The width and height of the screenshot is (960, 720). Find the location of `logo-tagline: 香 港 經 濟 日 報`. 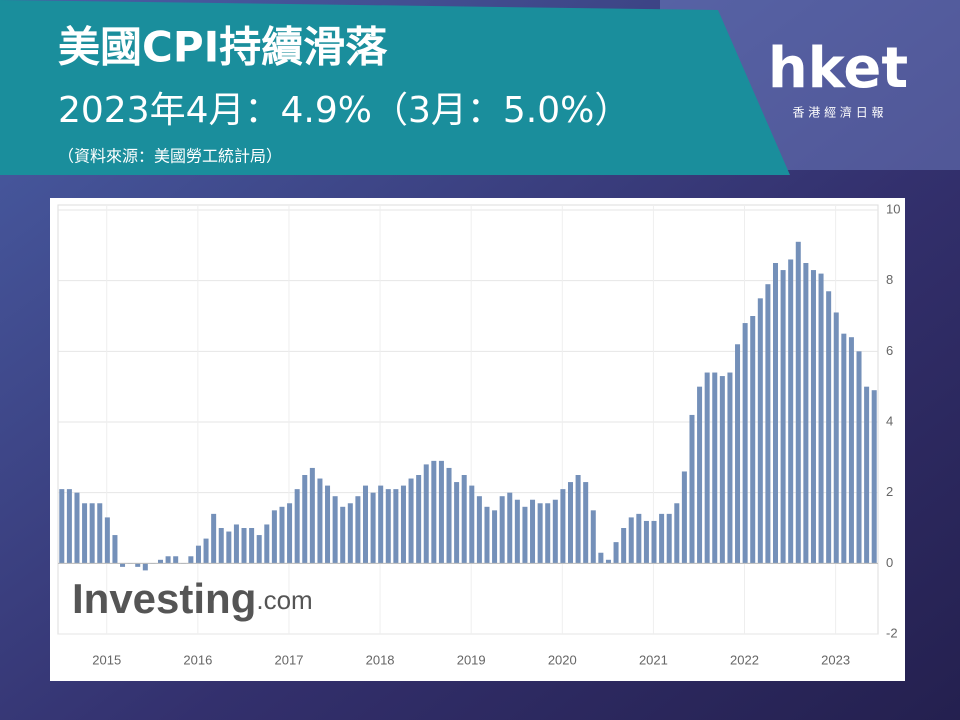

logo-tagline: 香 港 經 濟 日 報 is located at coordinates (837, 112).